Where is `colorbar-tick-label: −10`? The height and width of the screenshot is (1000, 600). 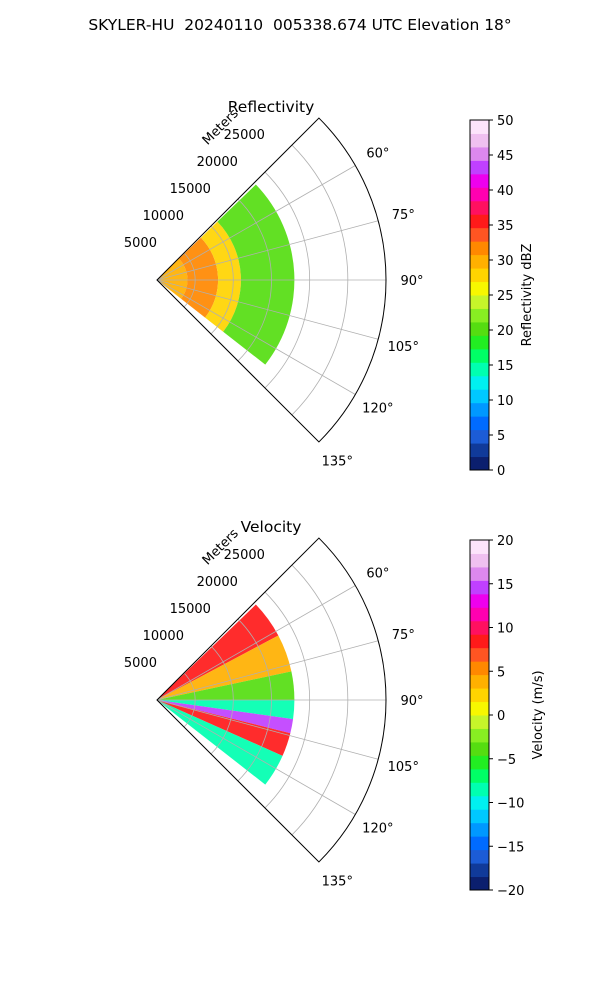
colorbar-tick-label: −10 is located at coordinates (510, 804).